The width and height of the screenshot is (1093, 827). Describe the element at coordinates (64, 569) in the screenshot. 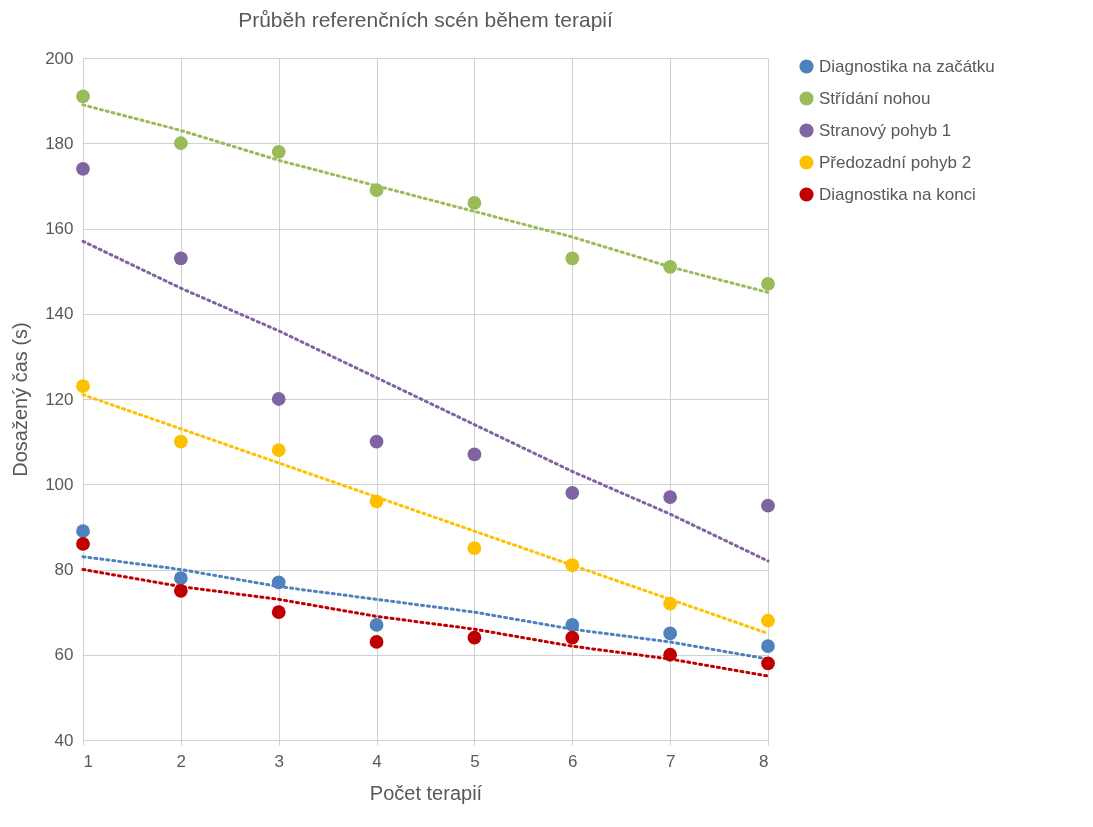

I see `y-tick-label: 80` at that location.